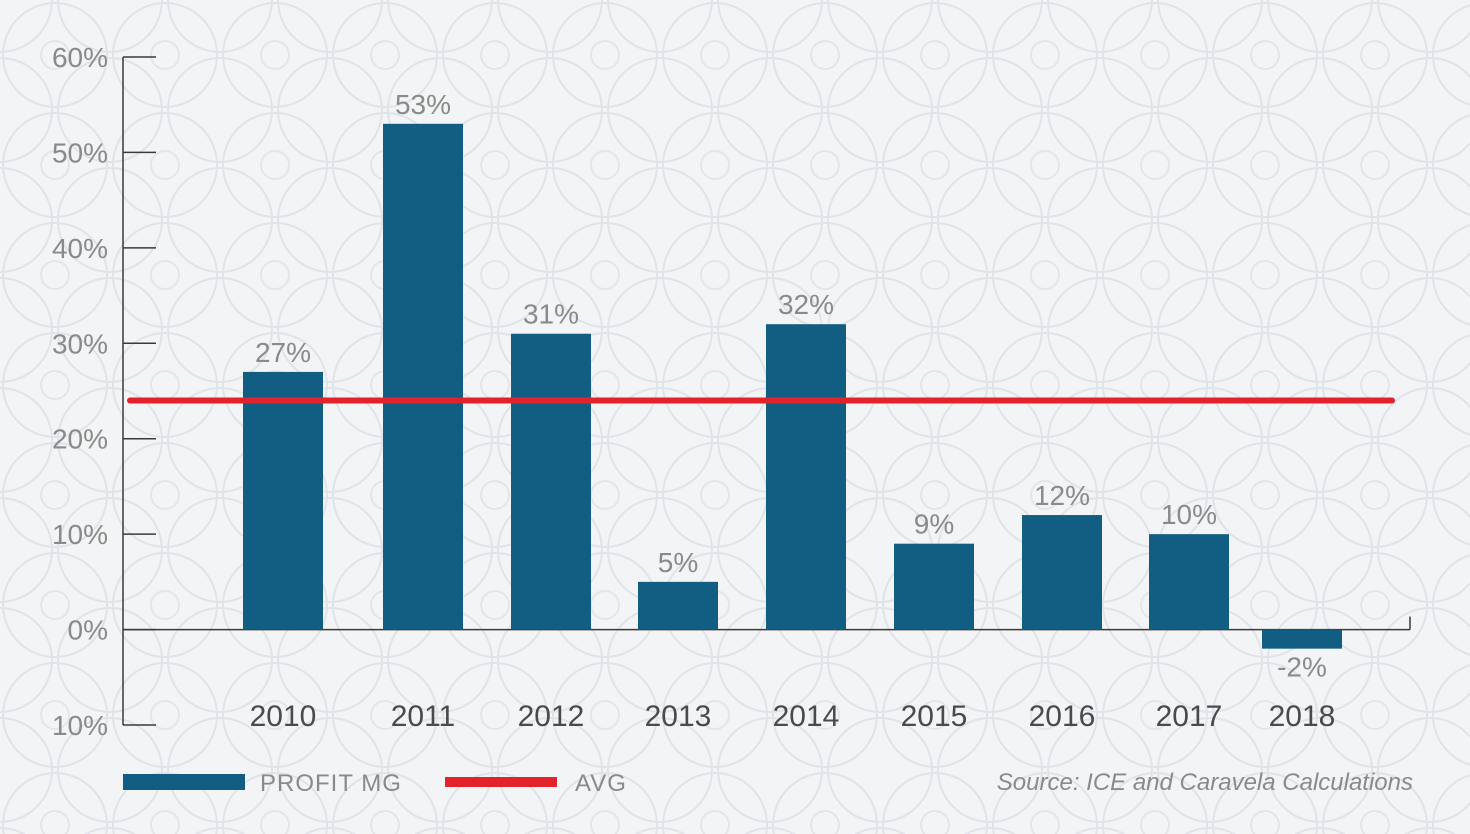 This screenshot has width=1470, height=834. What do you see at coordinates (1062, 572) in the screenshot?
I see `bar-2016` at bounding box center [1062, 572].